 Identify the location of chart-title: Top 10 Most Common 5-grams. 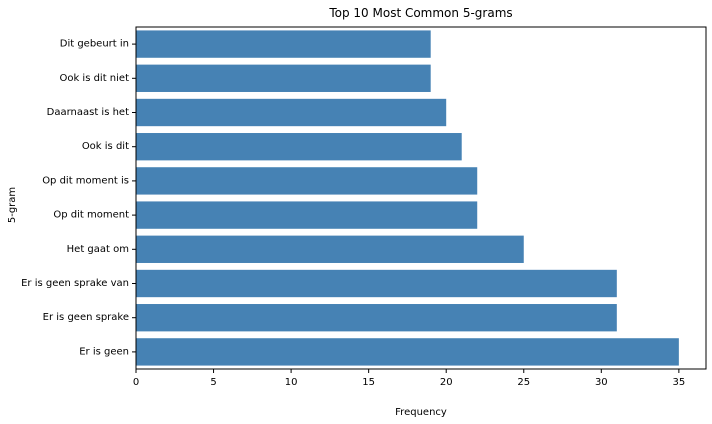
(420, 13).